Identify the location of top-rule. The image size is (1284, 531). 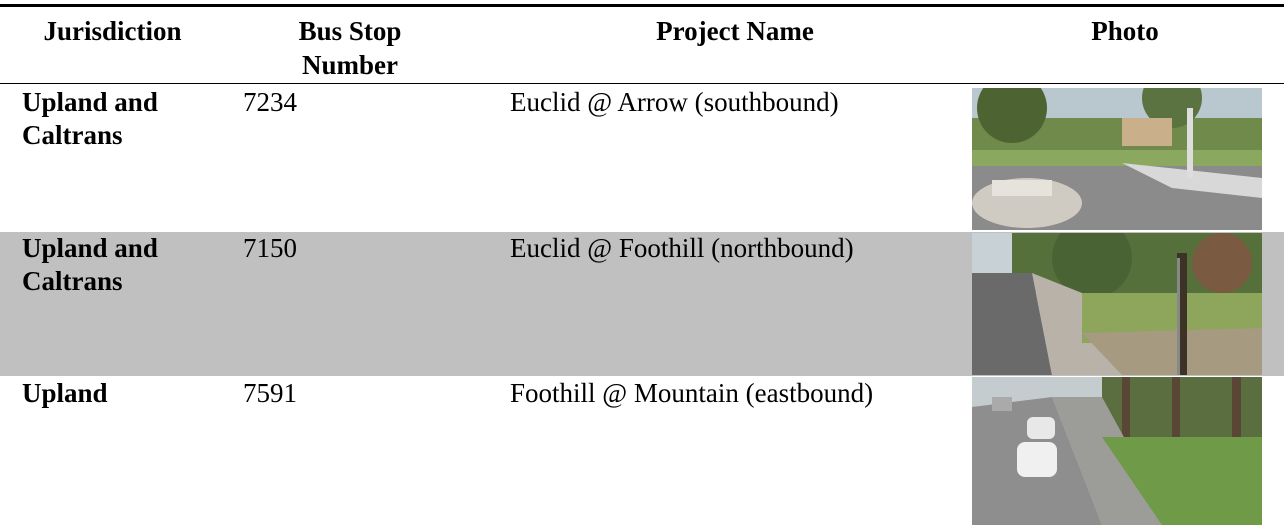
(642, 5).